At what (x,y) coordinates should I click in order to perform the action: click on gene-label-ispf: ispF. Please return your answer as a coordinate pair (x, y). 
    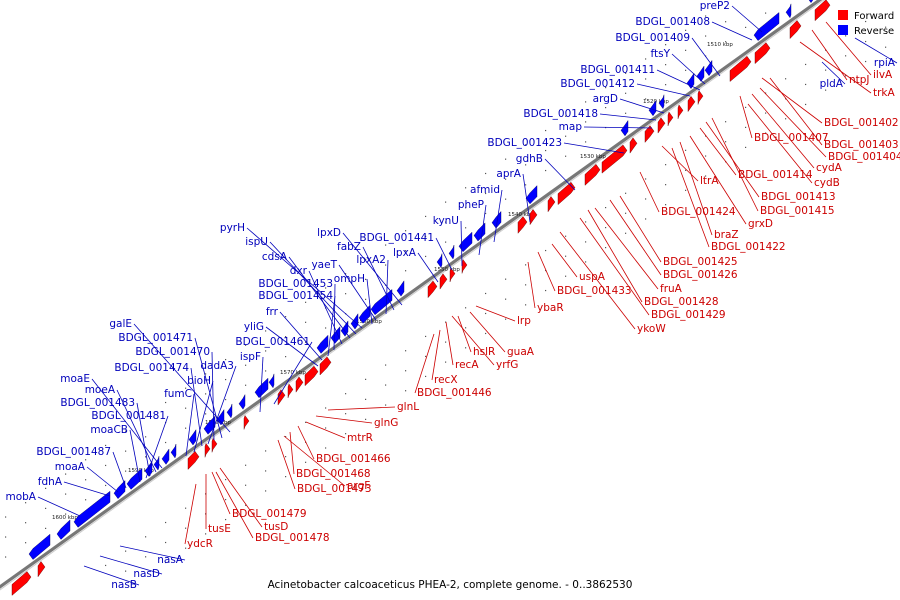
    Looking at the image, I should click on (250, 357).